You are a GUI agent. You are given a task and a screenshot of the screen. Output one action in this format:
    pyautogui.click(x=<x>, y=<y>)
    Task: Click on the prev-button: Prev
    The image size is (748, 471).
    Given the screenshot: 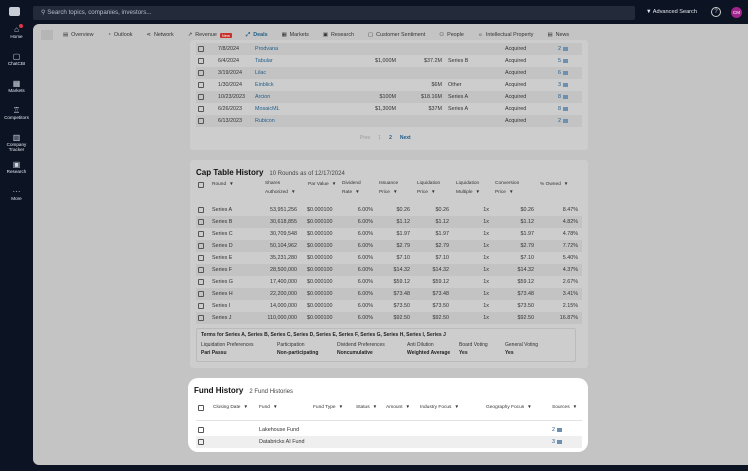 What is the action you would take?
    pyautogui.click(x=365, y=138)
    